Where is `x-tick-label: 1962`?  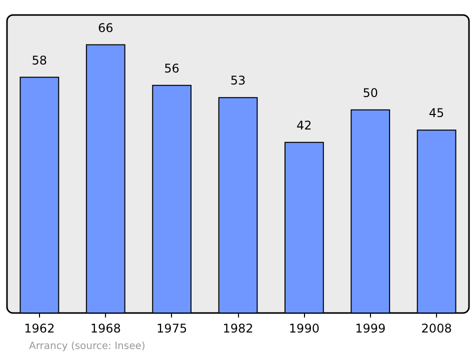
x-tick-label: 1962 is located at coordinates (39, 329).